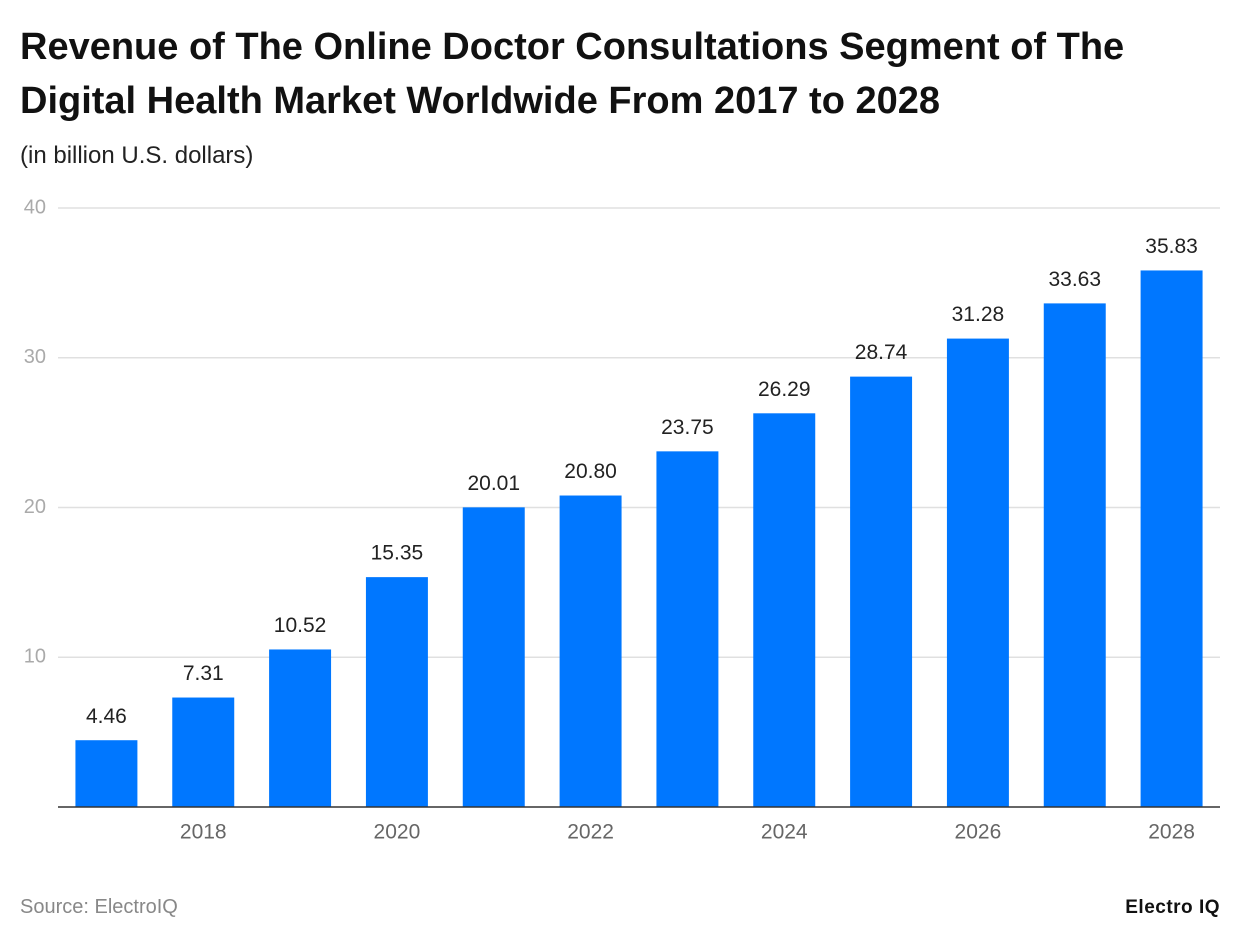  I want to click on chart-subtitle: (in billion U.S. dollars), so click(137, 155).